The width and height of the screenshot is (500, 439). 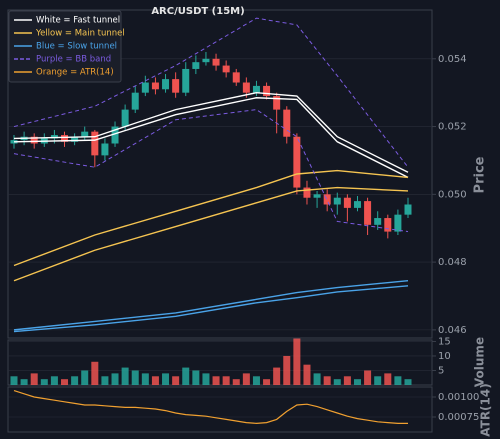 What do you see at coordinates (444, 356) in the screenshot?
I see `y-tick-label: 10` at bounding box center [444, 356].